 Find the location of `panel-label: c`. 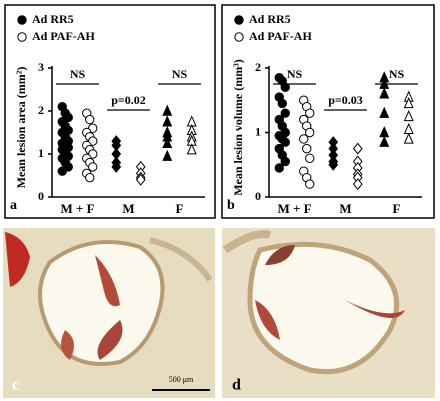

panel-label: c is located at coordinates (15, 385).